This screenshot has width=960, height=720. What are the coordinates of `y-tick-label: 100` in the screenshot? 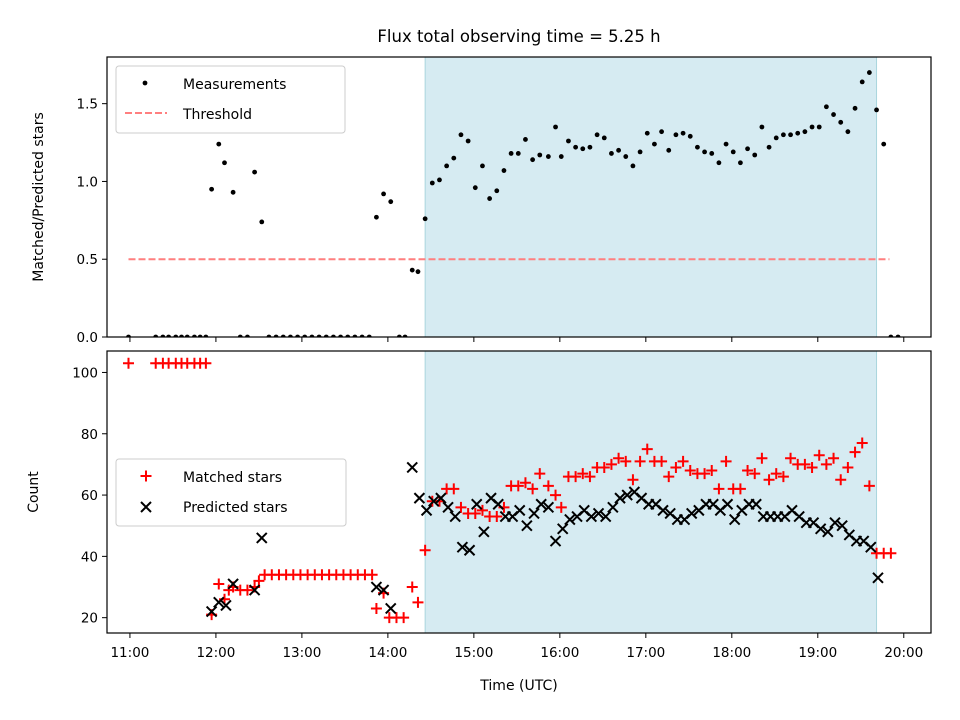 It's located at (85, 373).